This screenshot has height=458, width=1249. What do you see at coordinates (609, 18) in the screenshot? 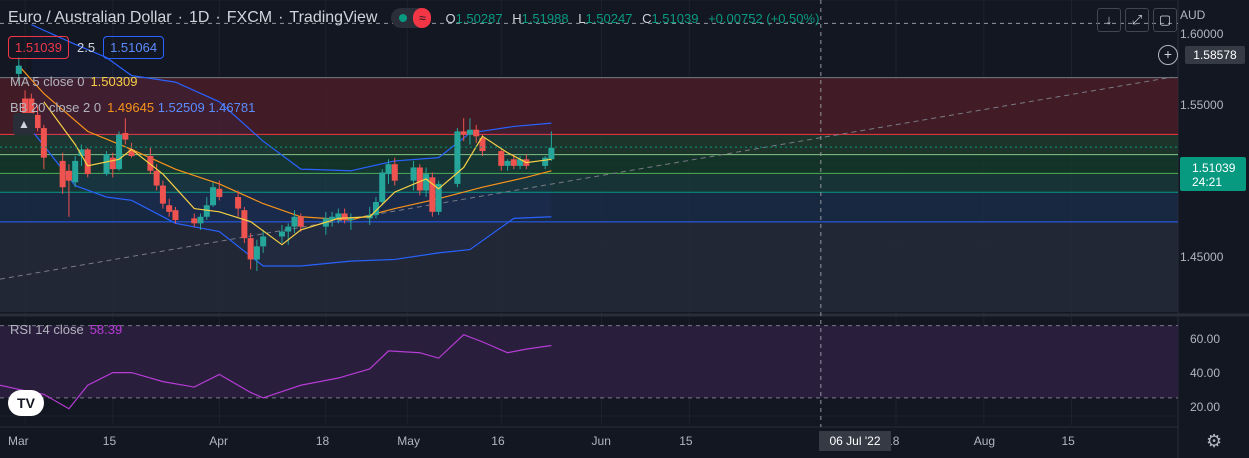
I see `low-value: 1.50247` at bounding box center [609, 18].